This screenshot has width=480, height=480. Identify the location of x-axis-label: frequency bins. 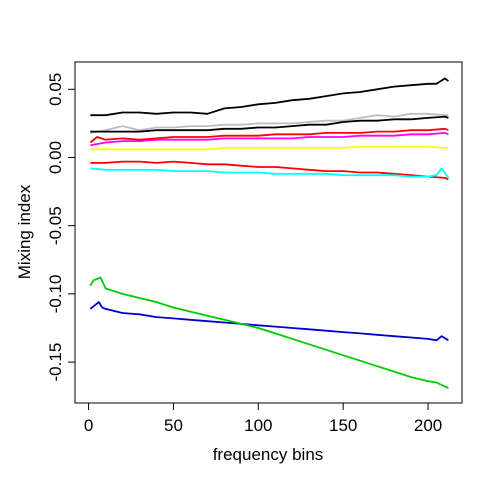
(268, 454).